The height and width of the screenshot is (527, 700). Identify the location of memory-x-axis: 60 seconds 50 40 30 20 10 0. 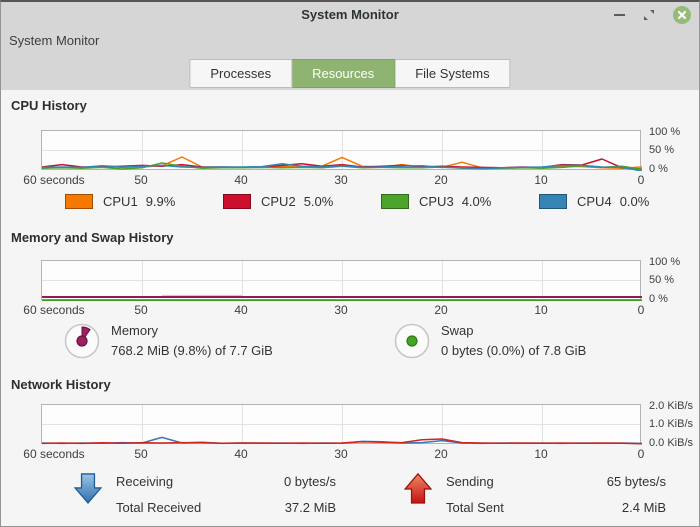
(350, 310).